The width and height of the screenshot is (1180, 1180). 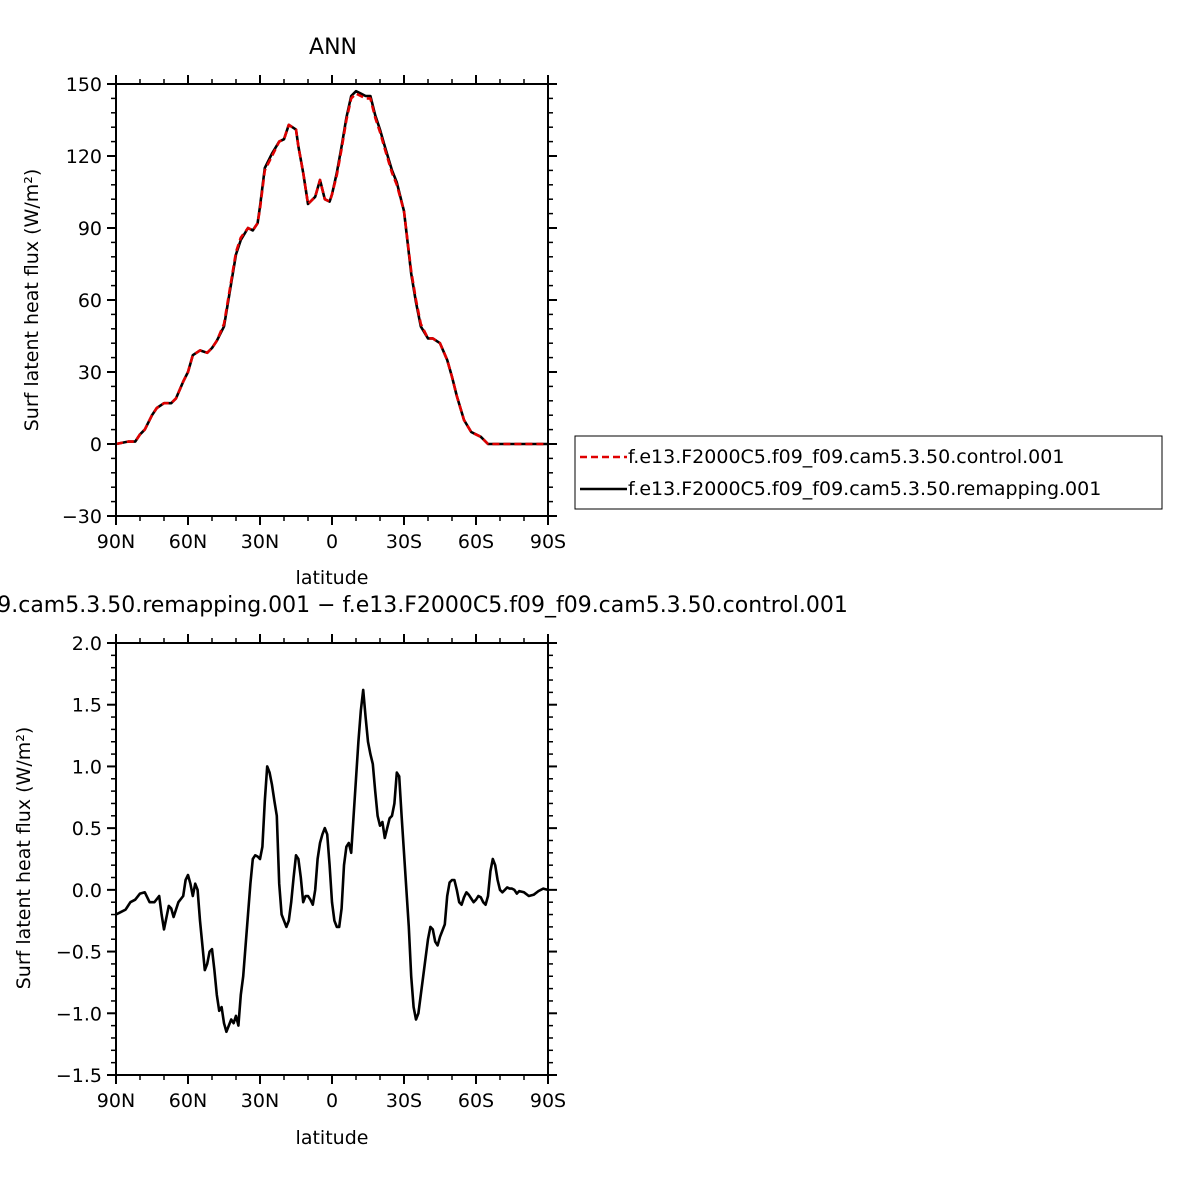 I want to click on bottom-x-tick-label: 30N, so click(x=260, y=1101).